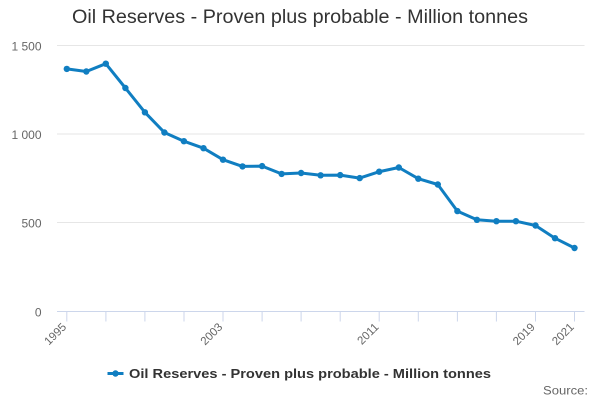 The image size is (600, 400). I want to click on svg-text: 0, so click(38, 313).